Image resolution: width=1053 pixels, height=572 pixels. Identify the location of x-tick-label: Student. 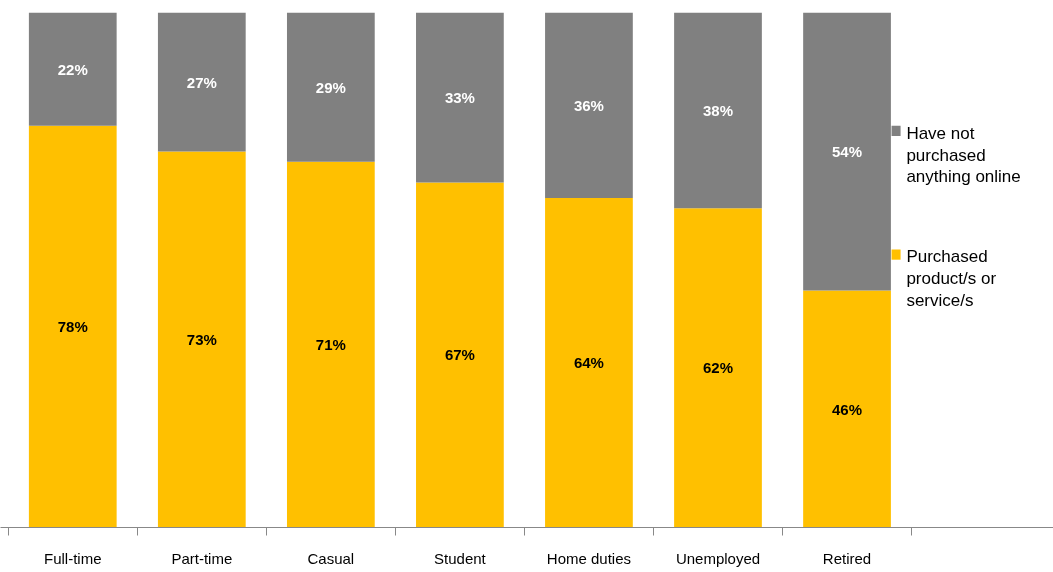
(460, 558).